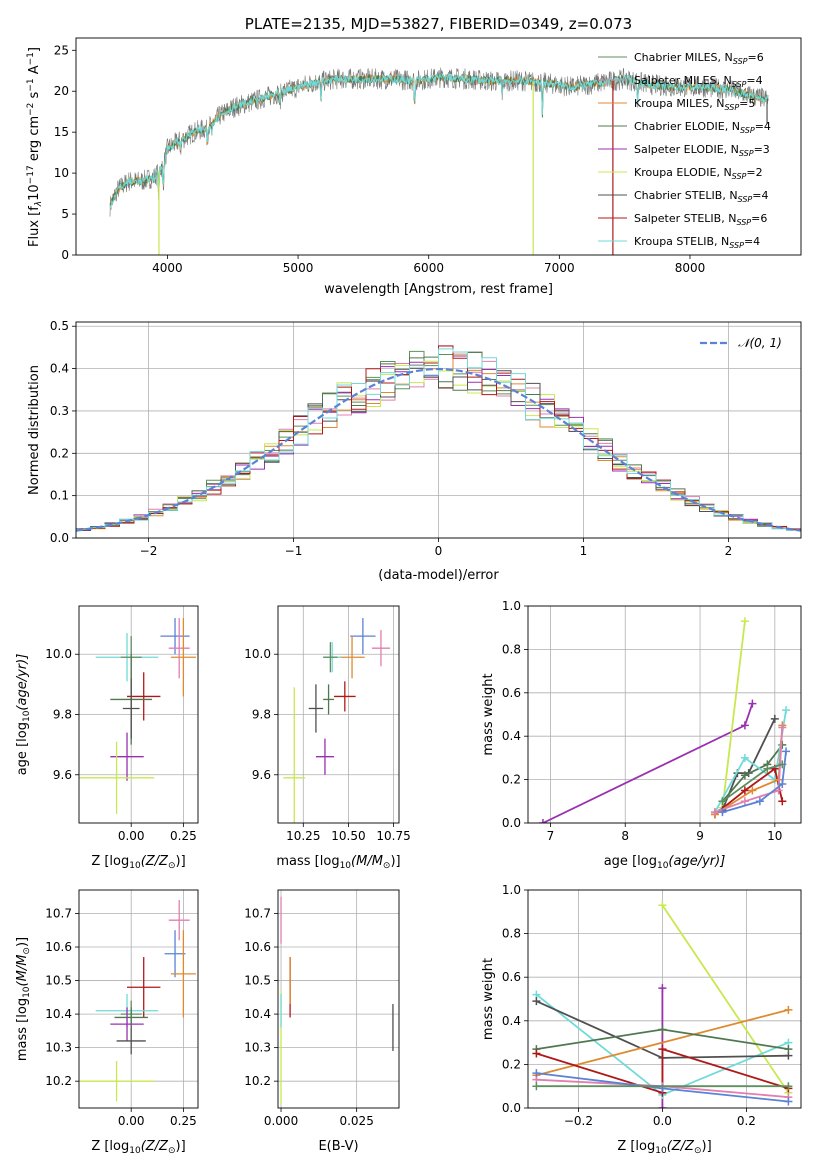  What do you see at coordinates (58, 981) in the screenshot?
I see `y-tick-label-3: 10.5` at bounding box center [58, 981].